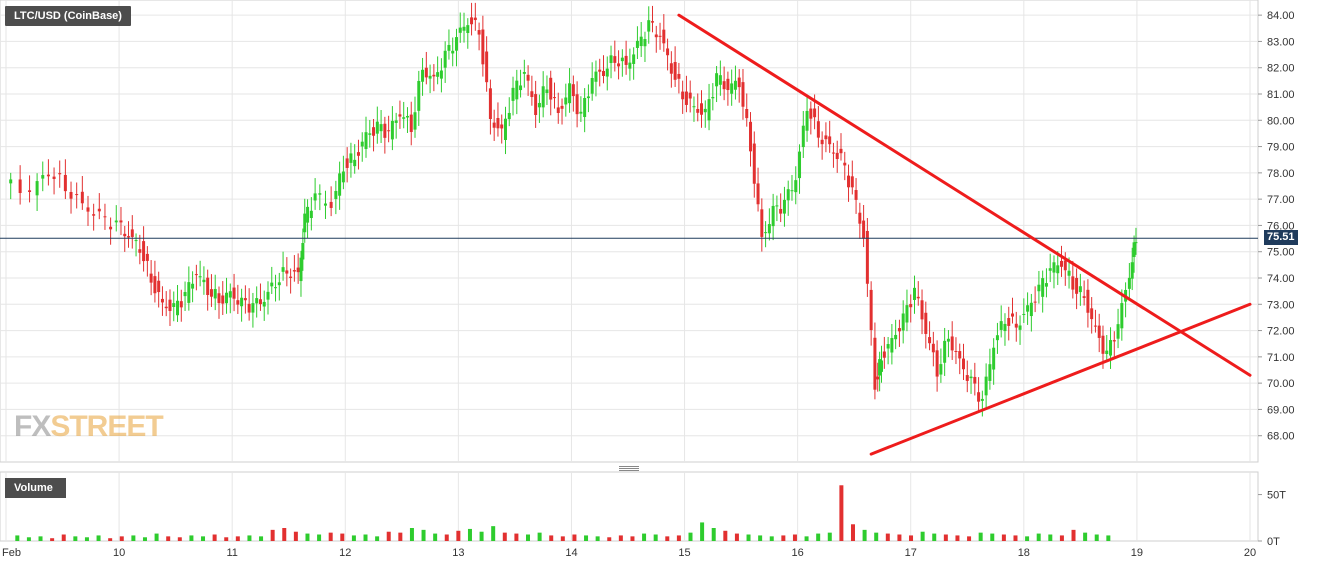 The height and width of the screenshot is (571, 1331). I want to click on y-tick-label: 74.00, so click(1281, 279).